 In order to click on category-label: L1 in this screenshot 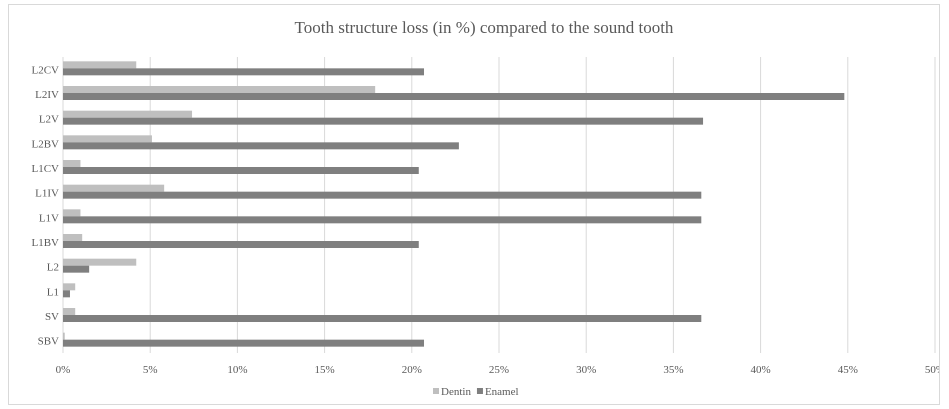, I will do `click(53, 292)`.